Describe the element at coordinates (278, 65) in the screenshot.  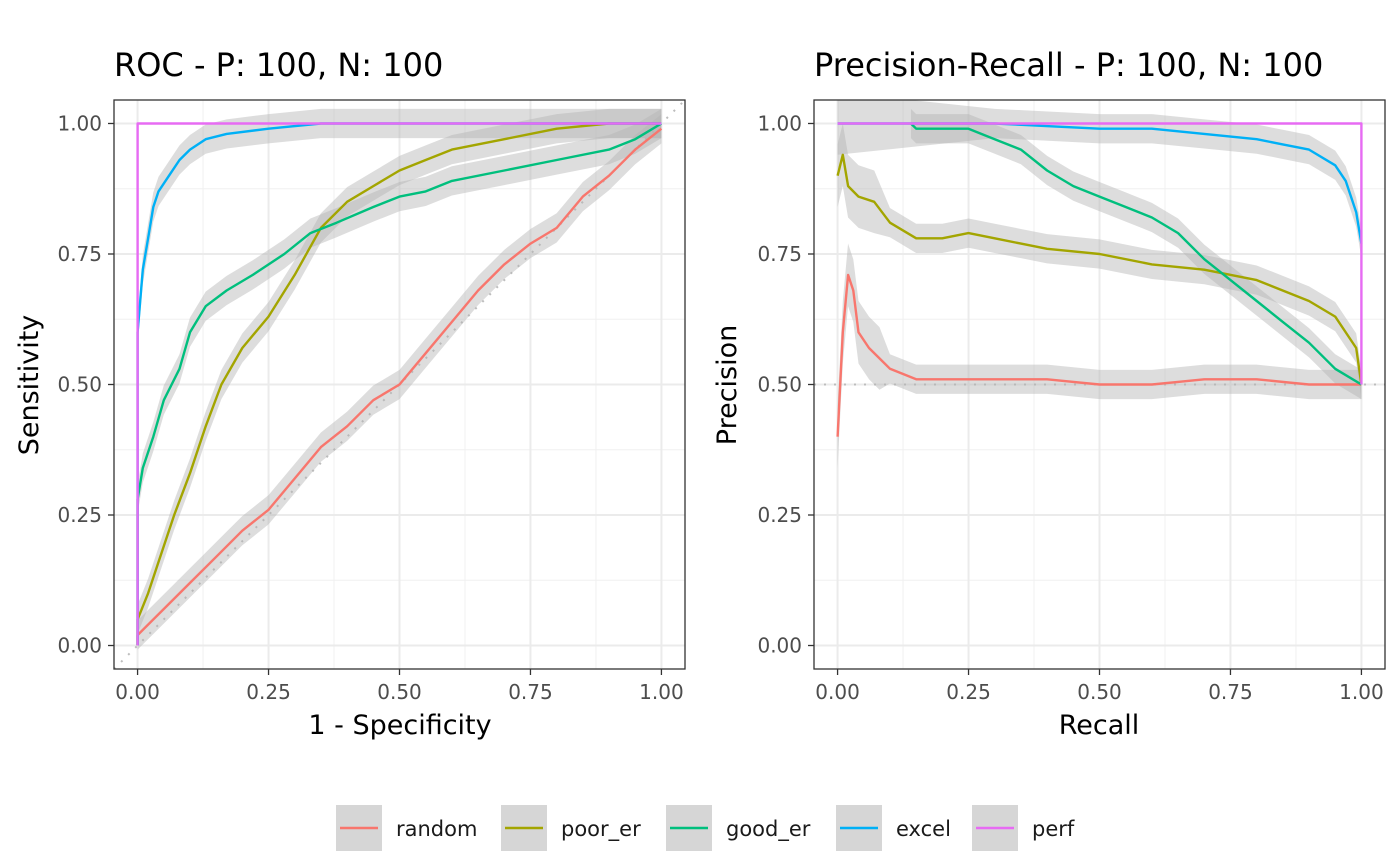
I see `roc-chart-title: ROC - P: 100, N: 100` at that location.